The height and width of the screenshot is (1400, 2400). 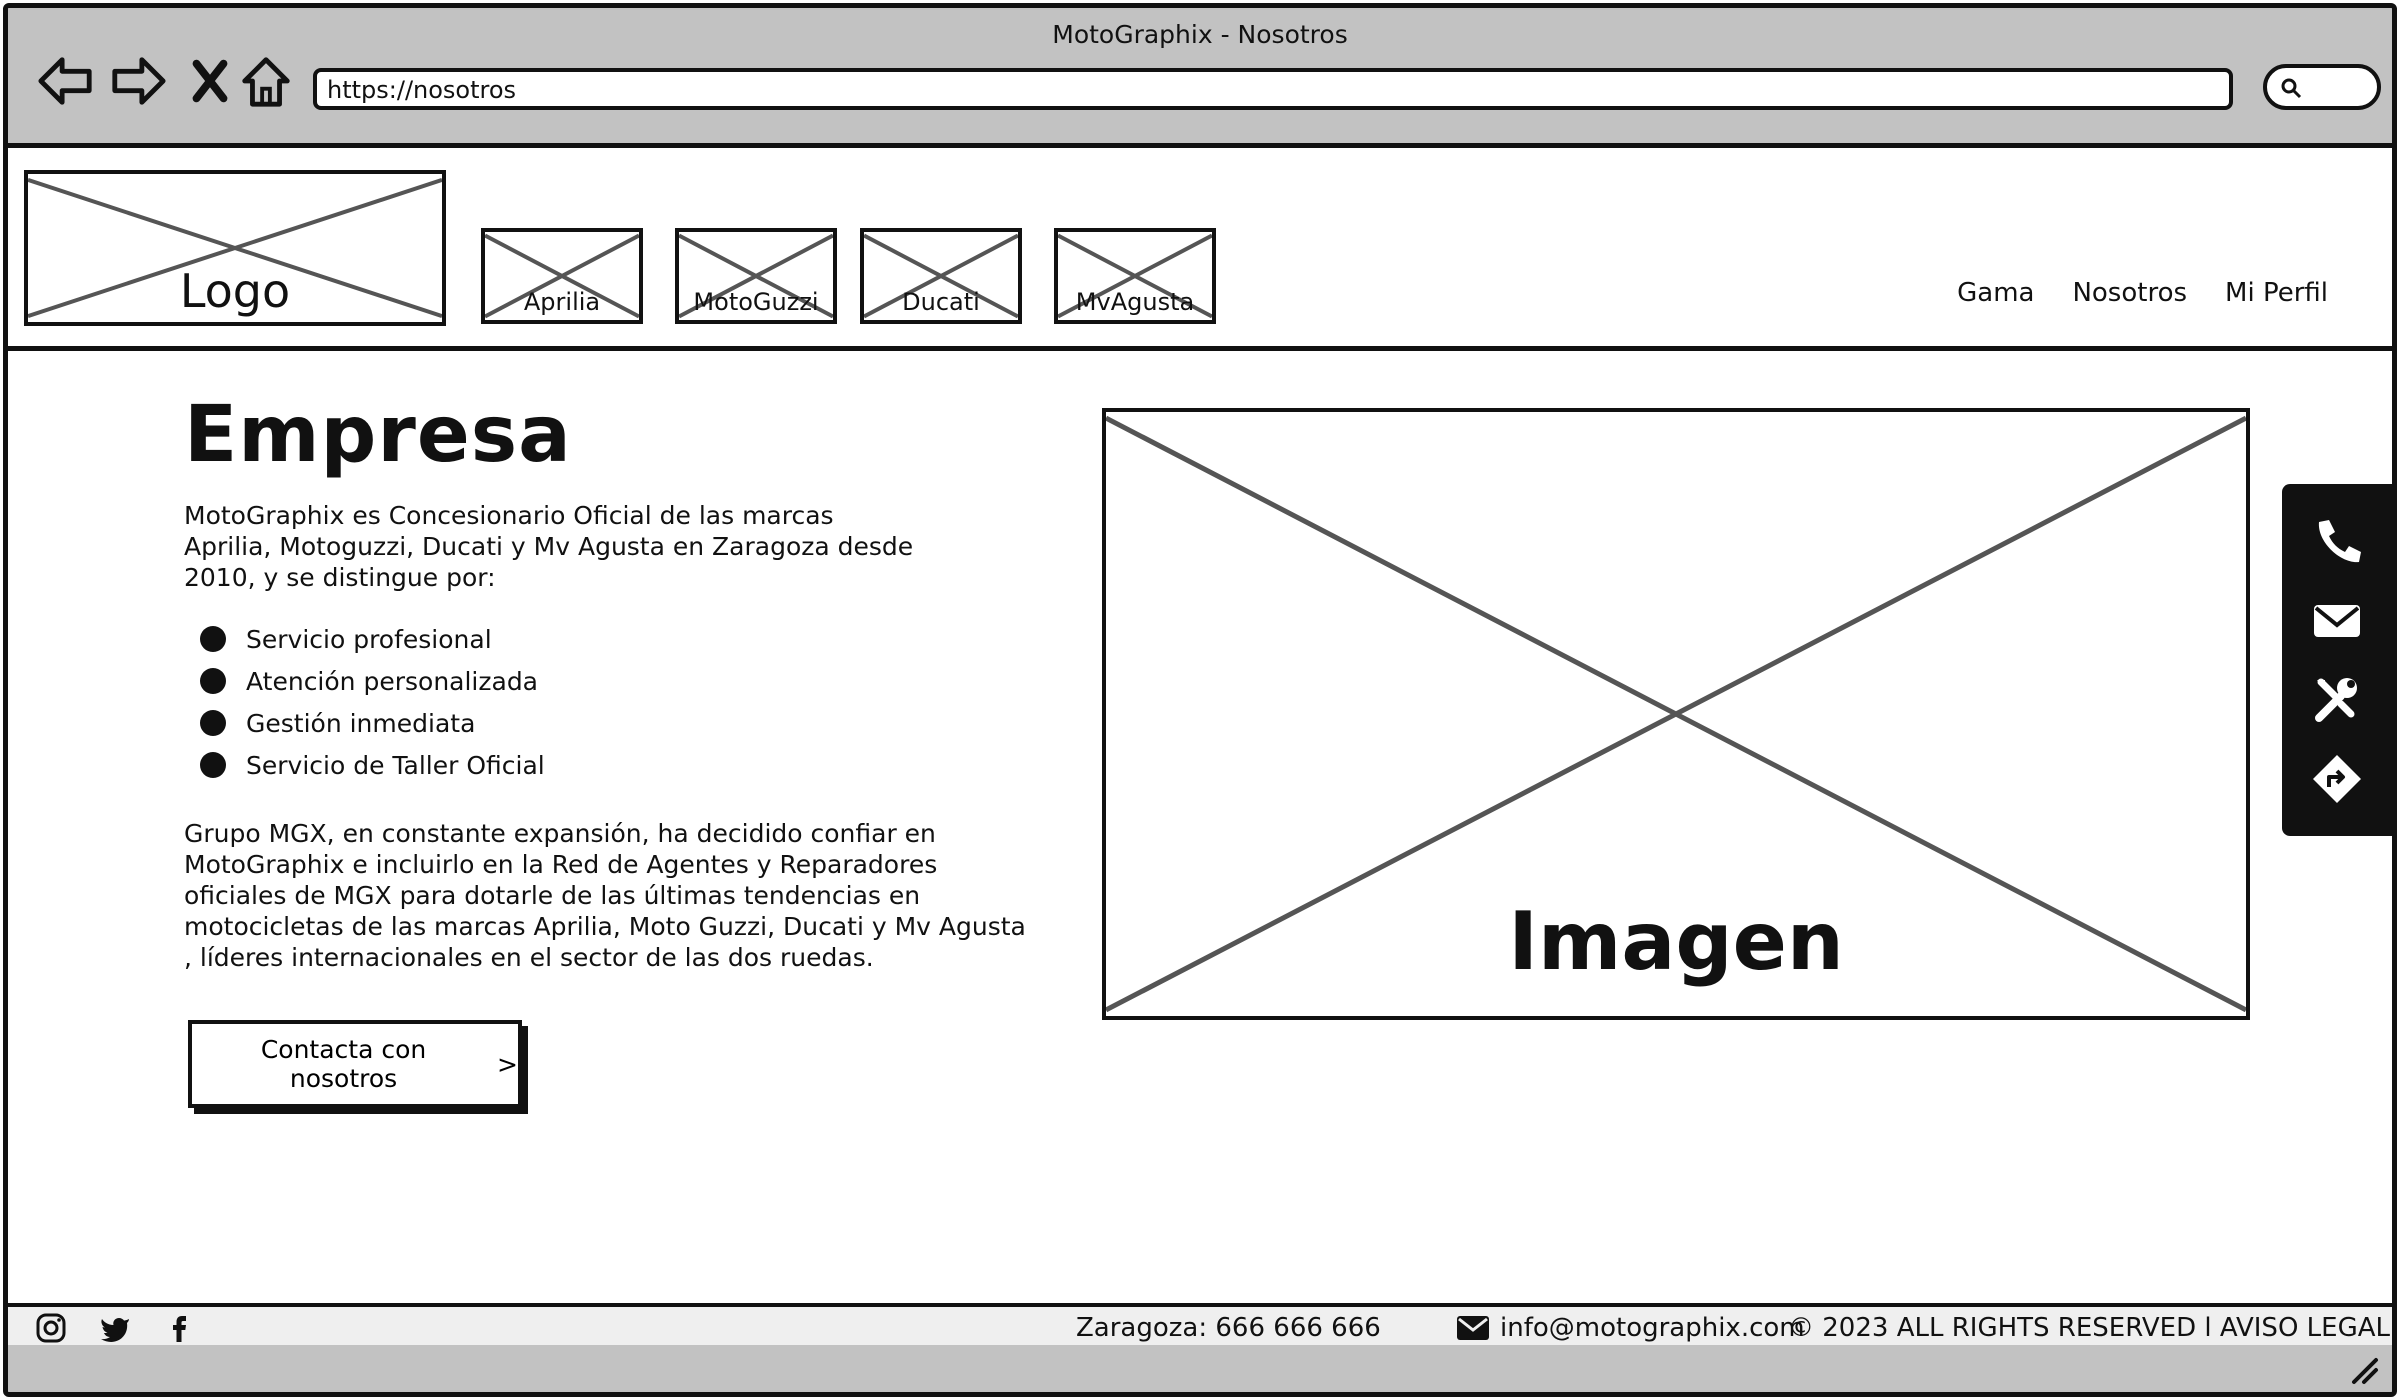 I want to click on list-item: Servicio profesional, so click(x=372, y=639).